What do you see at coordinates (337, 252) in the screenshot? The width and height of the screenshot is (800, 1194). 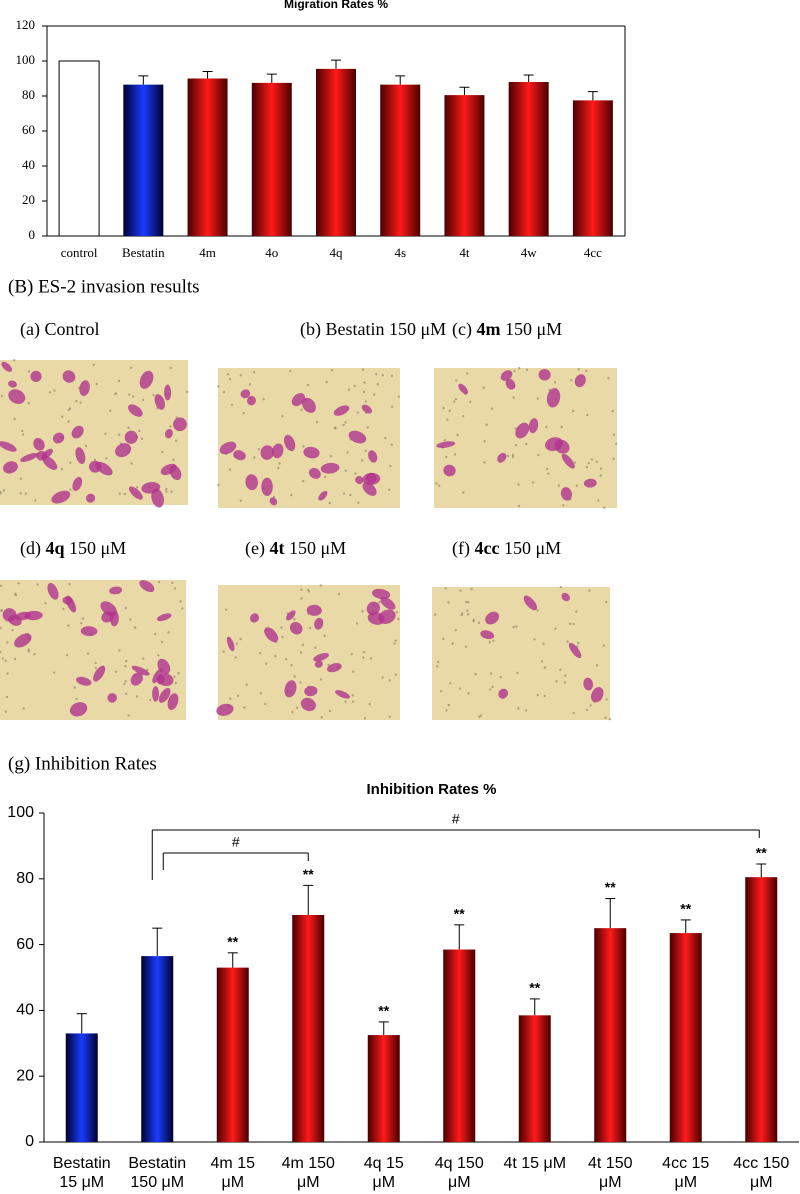 I see `x-tick-label: 4q` at bounding box center [337, 252].